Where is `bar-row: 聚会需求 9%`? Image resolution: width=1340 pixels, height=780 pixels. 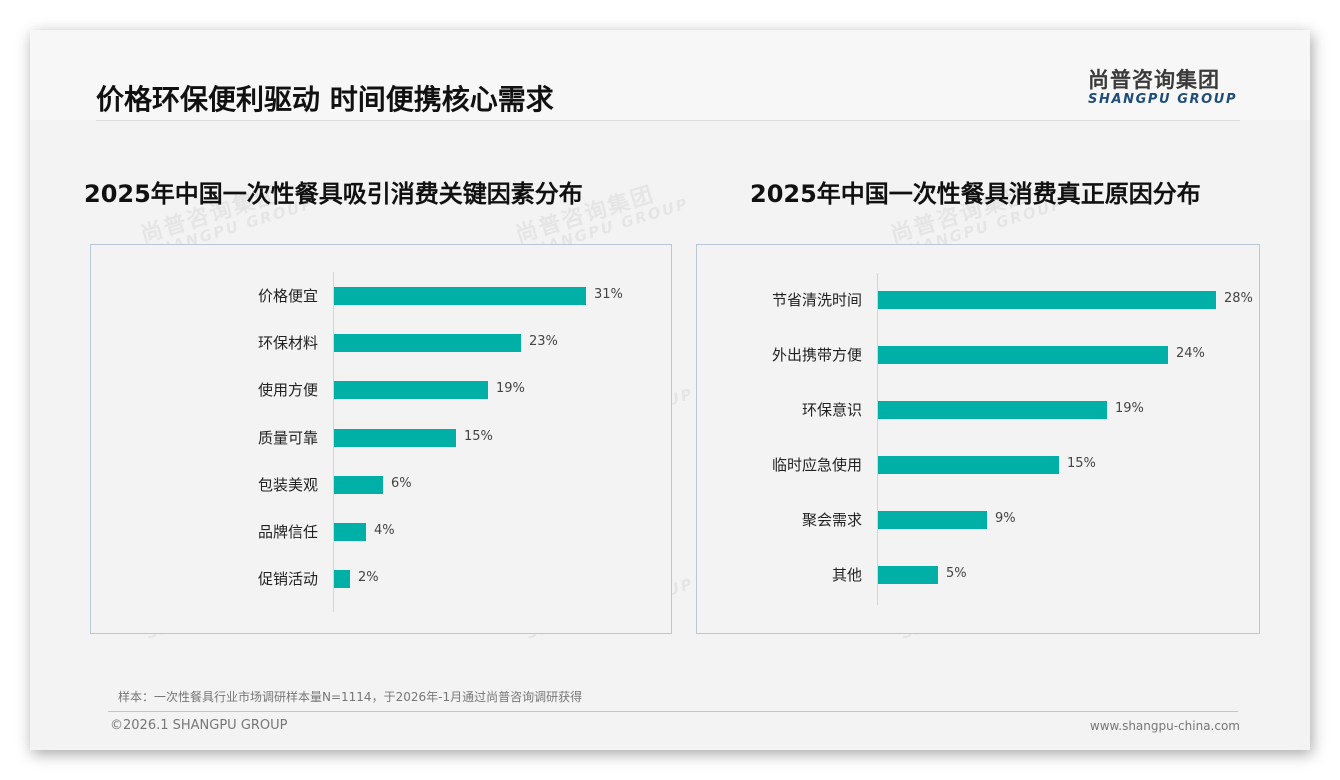
bar-row: 聚会需求 9% is located at coordinates (978, 520).